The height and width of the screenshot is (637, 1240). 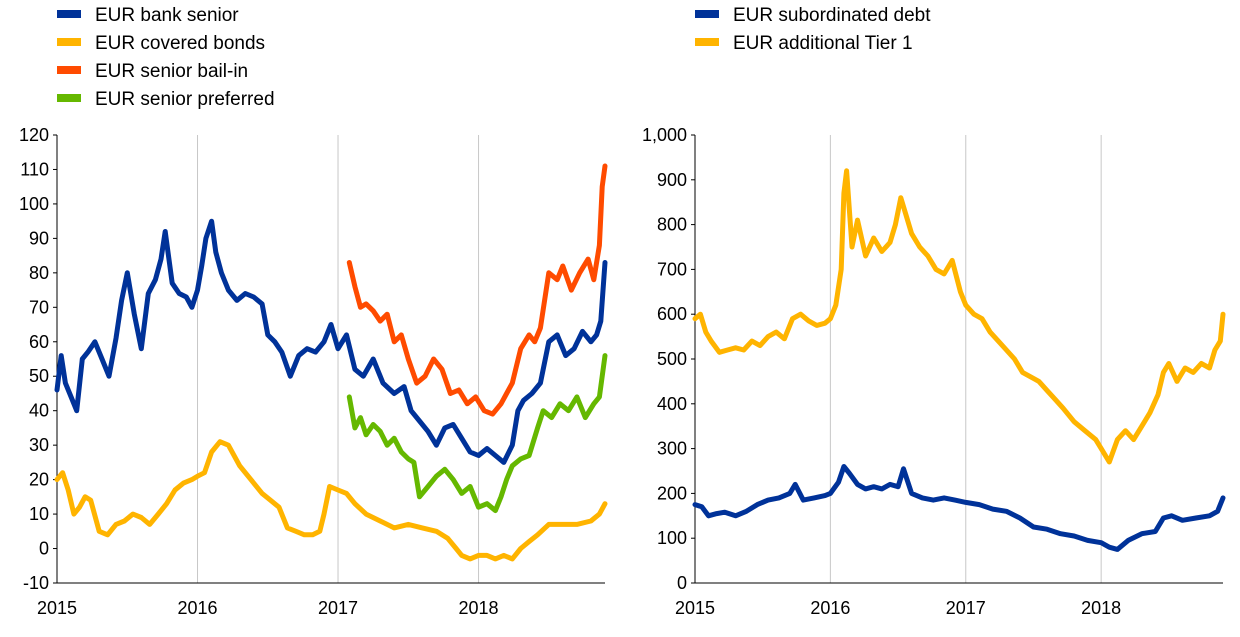 What do you see at coordinates (185, 99) in the screenshot?
I see `legend-label: EUR senior preferred` at bounding box center [185, 99].